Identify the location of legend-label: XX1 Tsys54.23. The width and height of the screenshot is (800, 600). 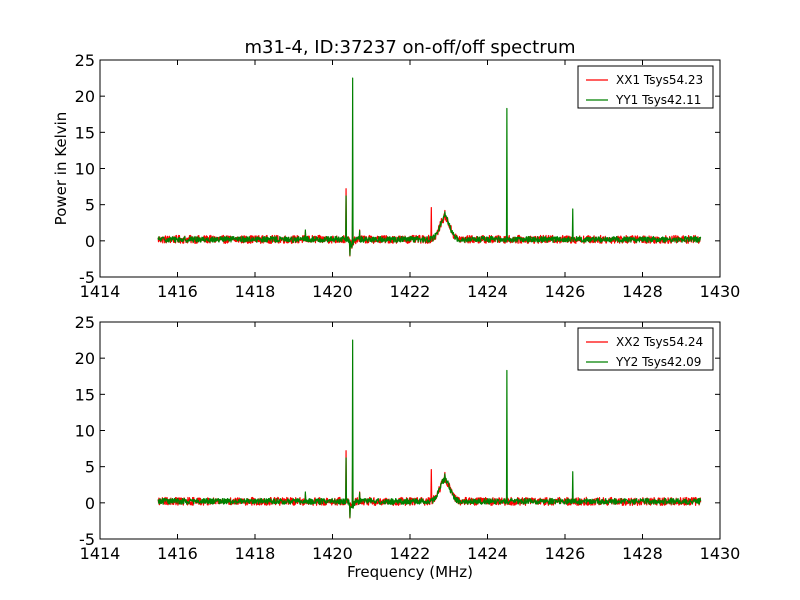
(659, 80).